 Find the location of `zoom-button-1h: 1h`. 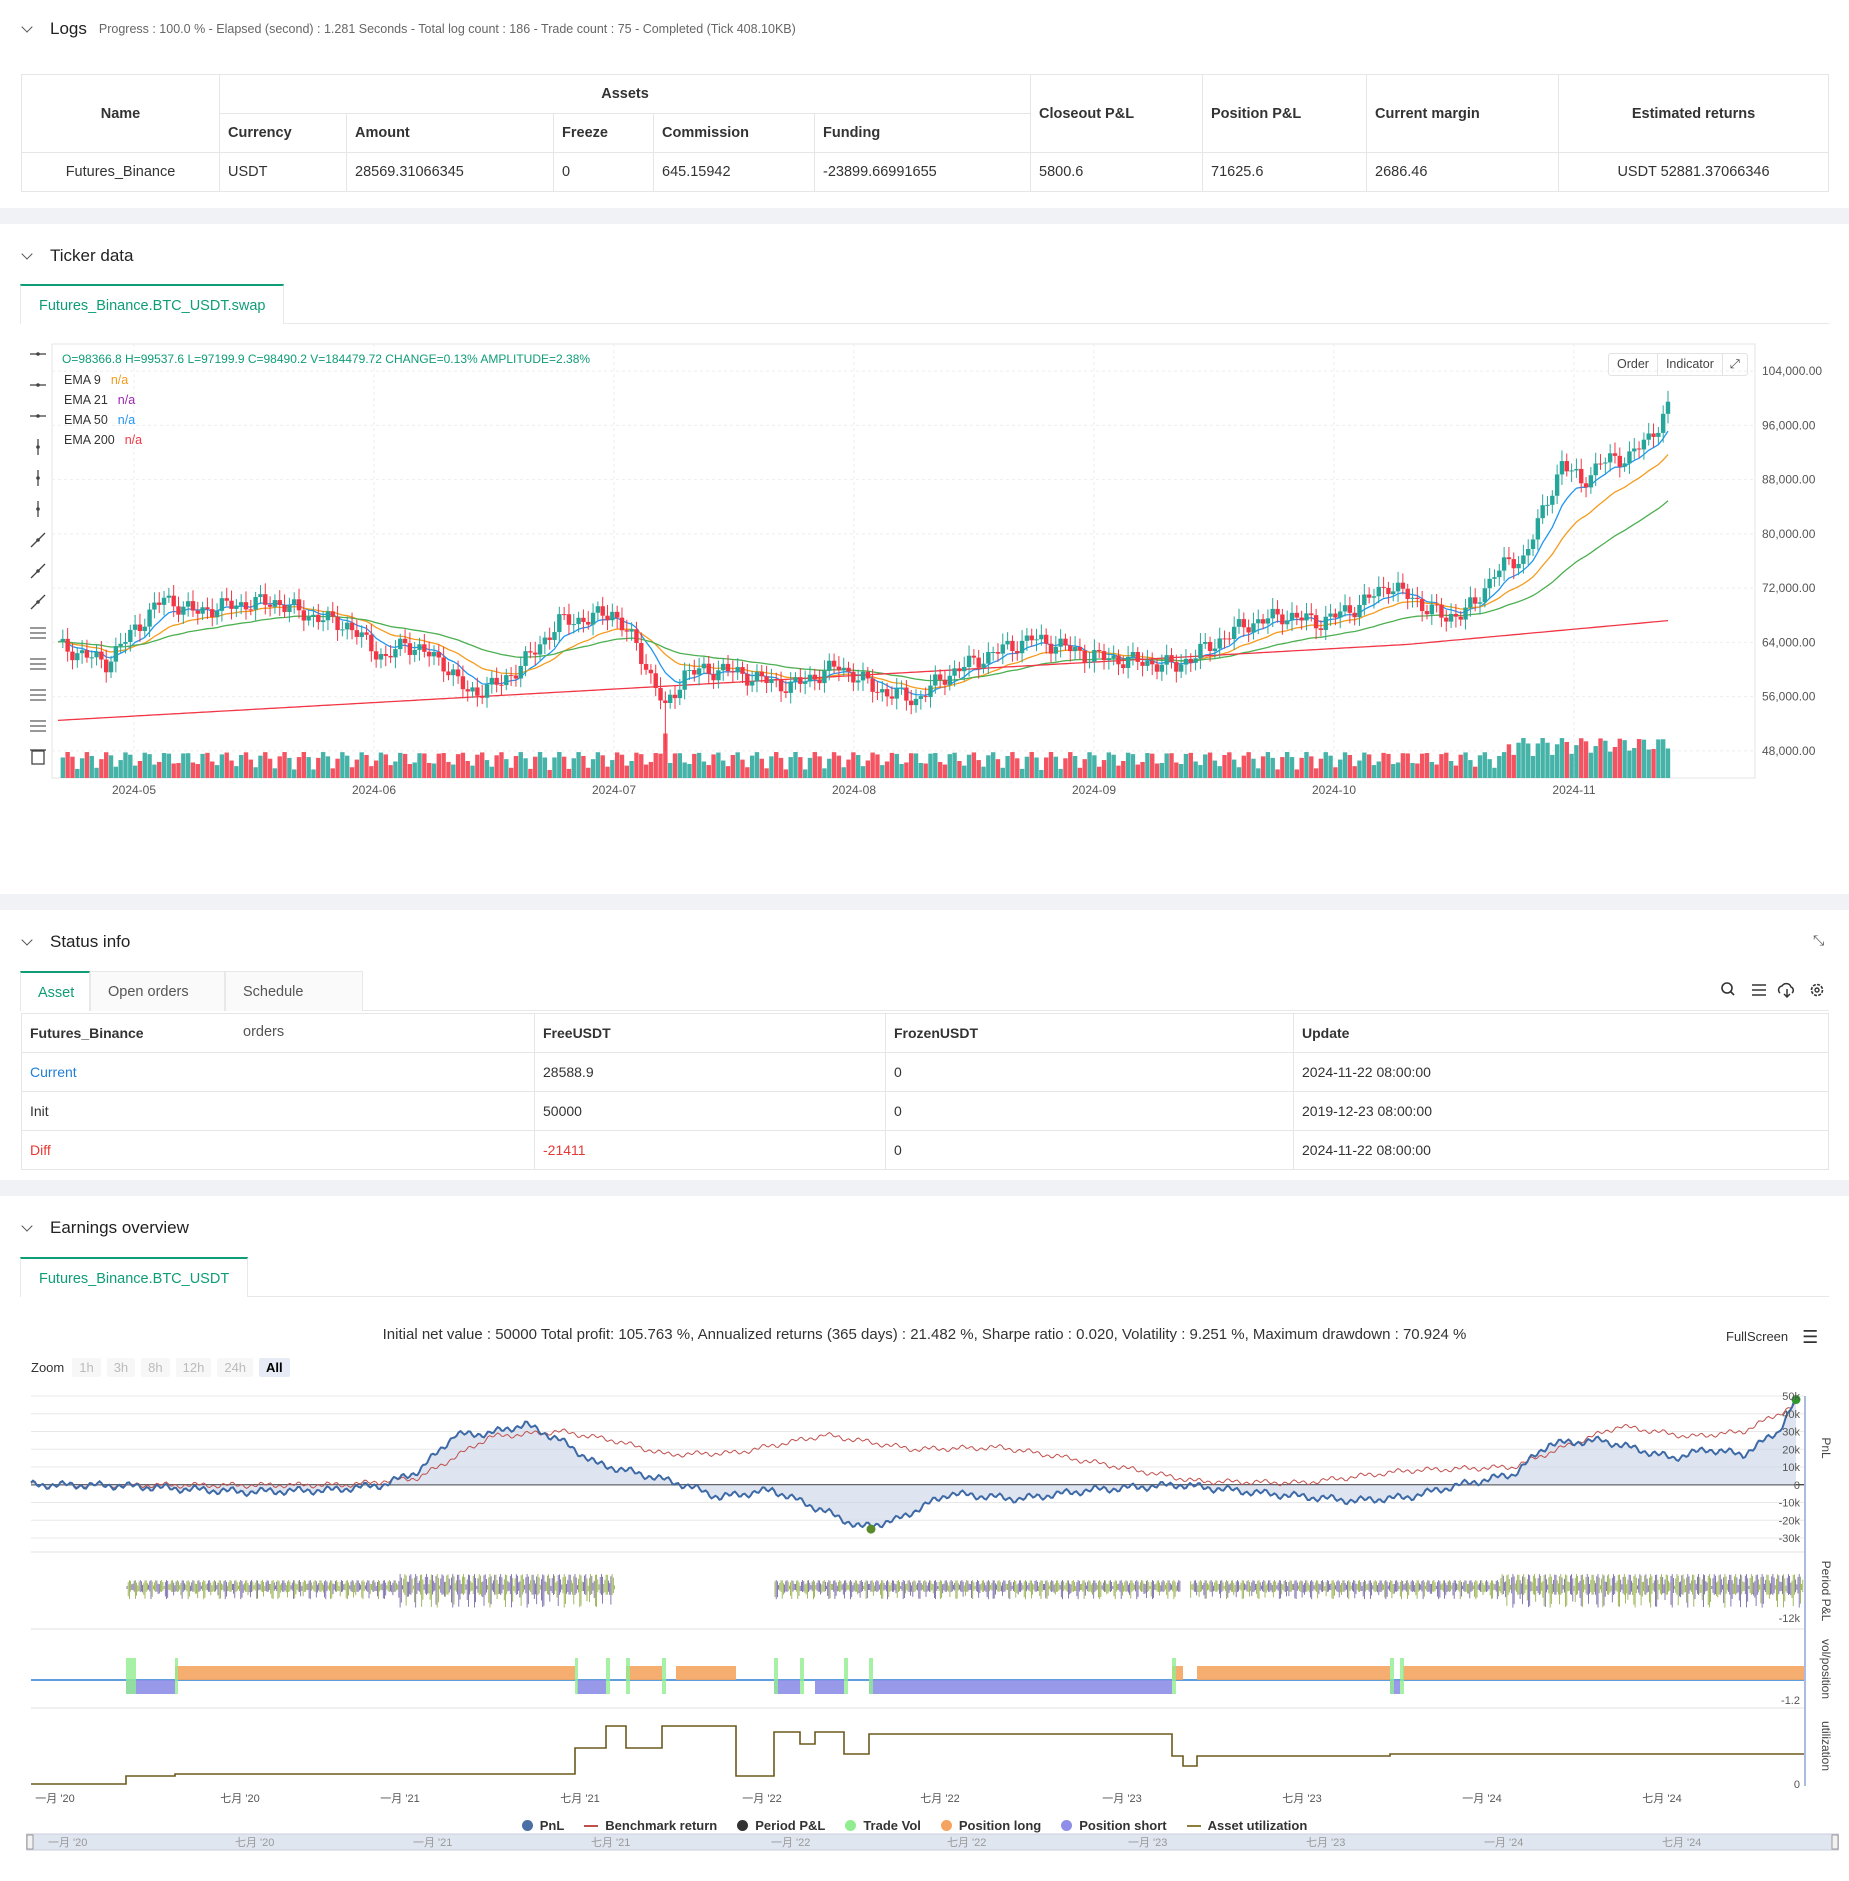

zoom-button-1h: 1h is located at coordinates (86, 1367).